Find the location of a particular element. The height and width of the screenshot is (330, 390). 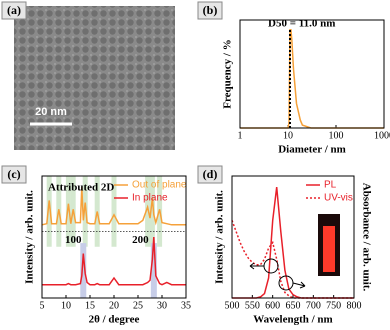

x-tick-label: 700 is located at coordinates (313, 305).